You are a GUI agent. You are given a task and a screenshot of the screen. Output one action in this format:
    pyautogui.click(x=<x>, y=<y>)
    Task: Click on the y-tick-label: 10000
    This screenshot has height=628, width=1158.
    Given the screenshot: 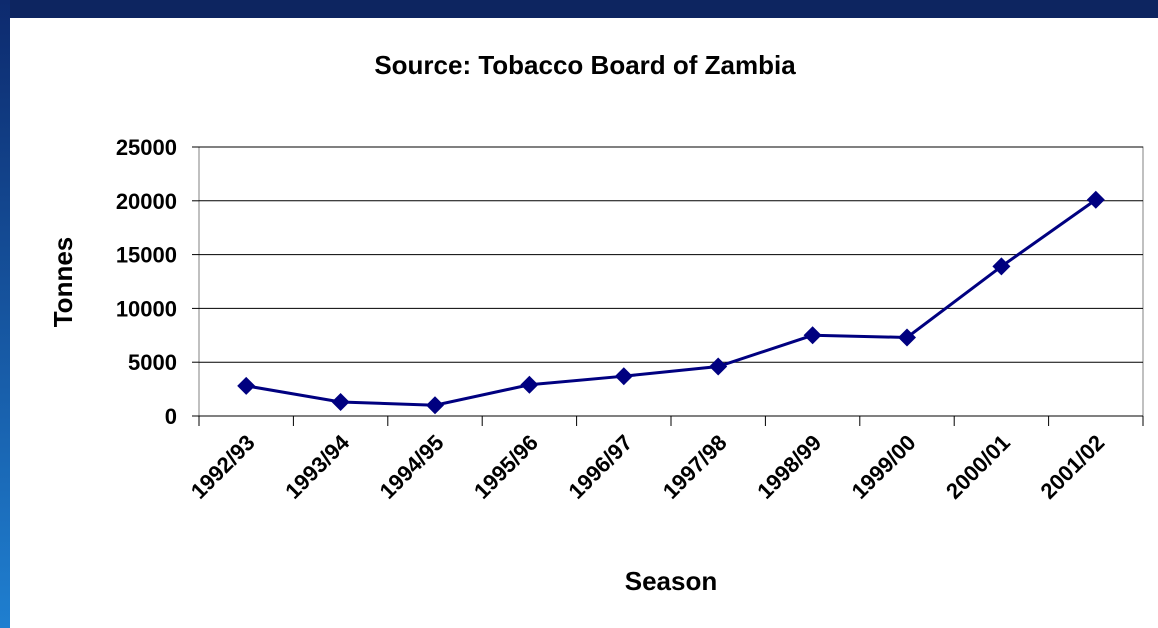 What is the action you would take?
    pyautogui.click(x=146, y=308)
    